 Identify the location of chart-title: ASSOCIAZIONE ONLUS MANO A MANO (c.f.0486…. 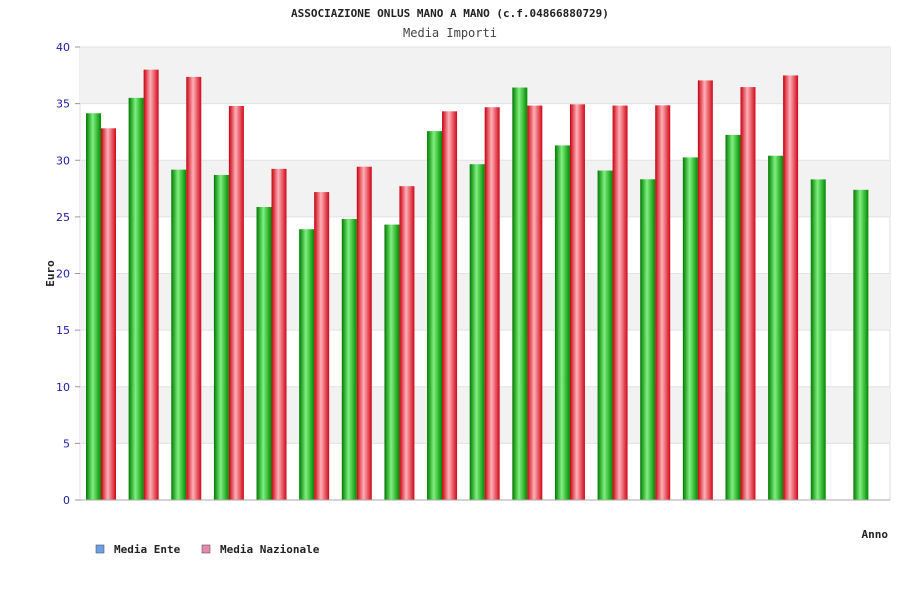
(450, 13).